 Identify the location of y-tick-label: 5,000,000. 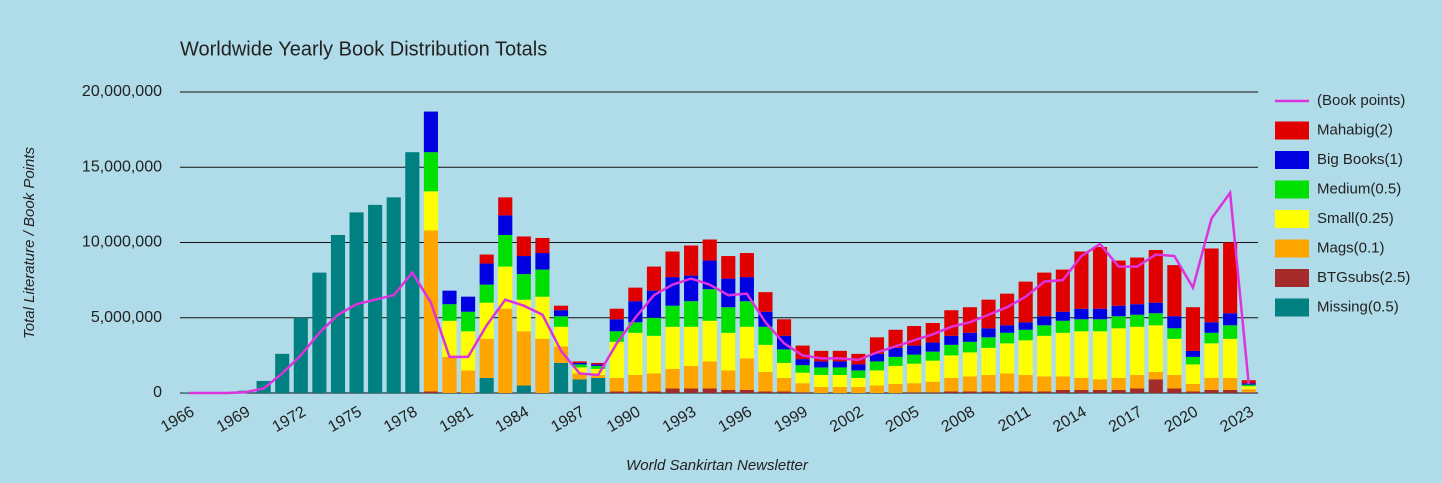
(126, 317).